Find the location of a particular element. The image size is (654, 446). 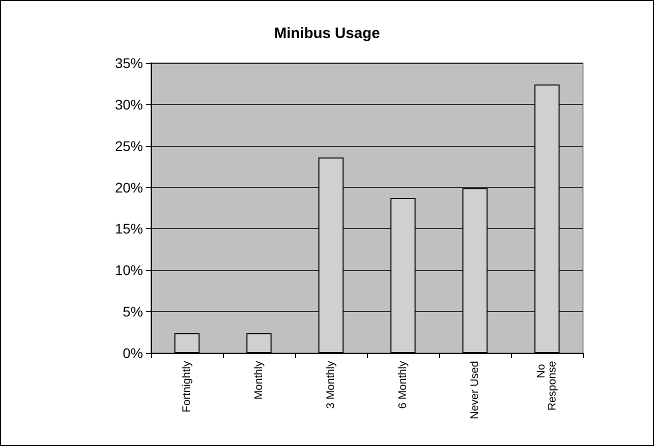

y-tick-label: 0% is located at coordinates (132, 353).